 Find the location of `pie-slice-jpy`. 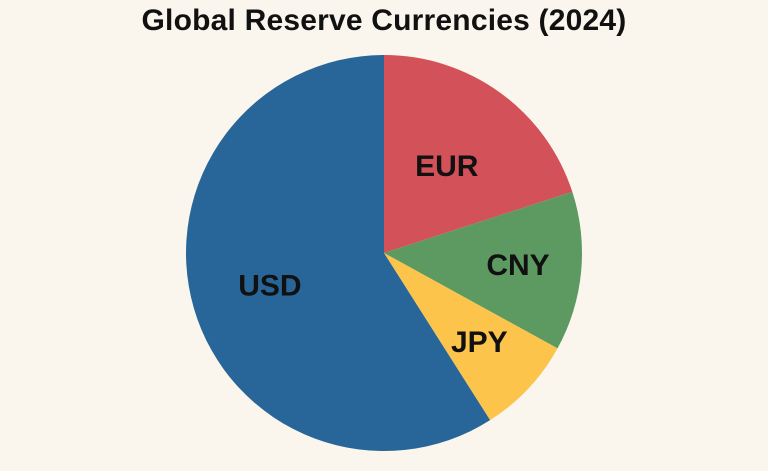

pie-slice-jpy is located at coordinates (471, 337).